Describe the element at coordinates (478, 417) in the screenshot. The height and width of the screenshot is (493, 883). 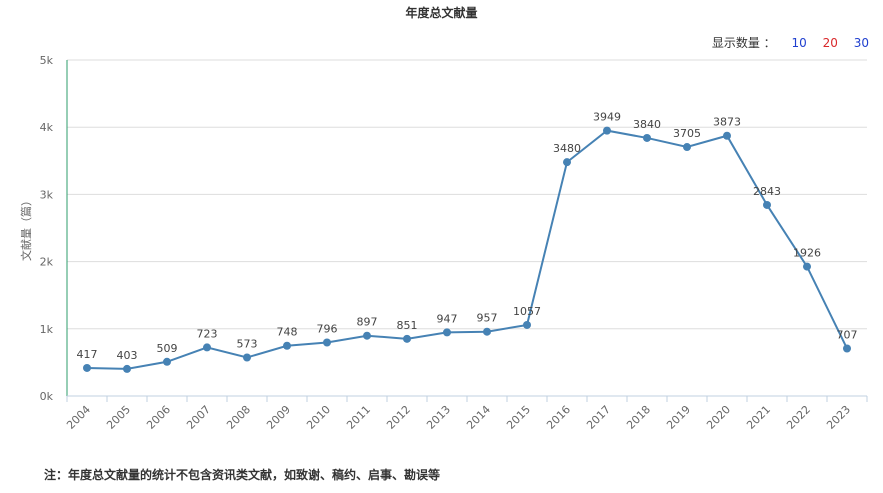
I see `x-tick-label: 2014` at that location.